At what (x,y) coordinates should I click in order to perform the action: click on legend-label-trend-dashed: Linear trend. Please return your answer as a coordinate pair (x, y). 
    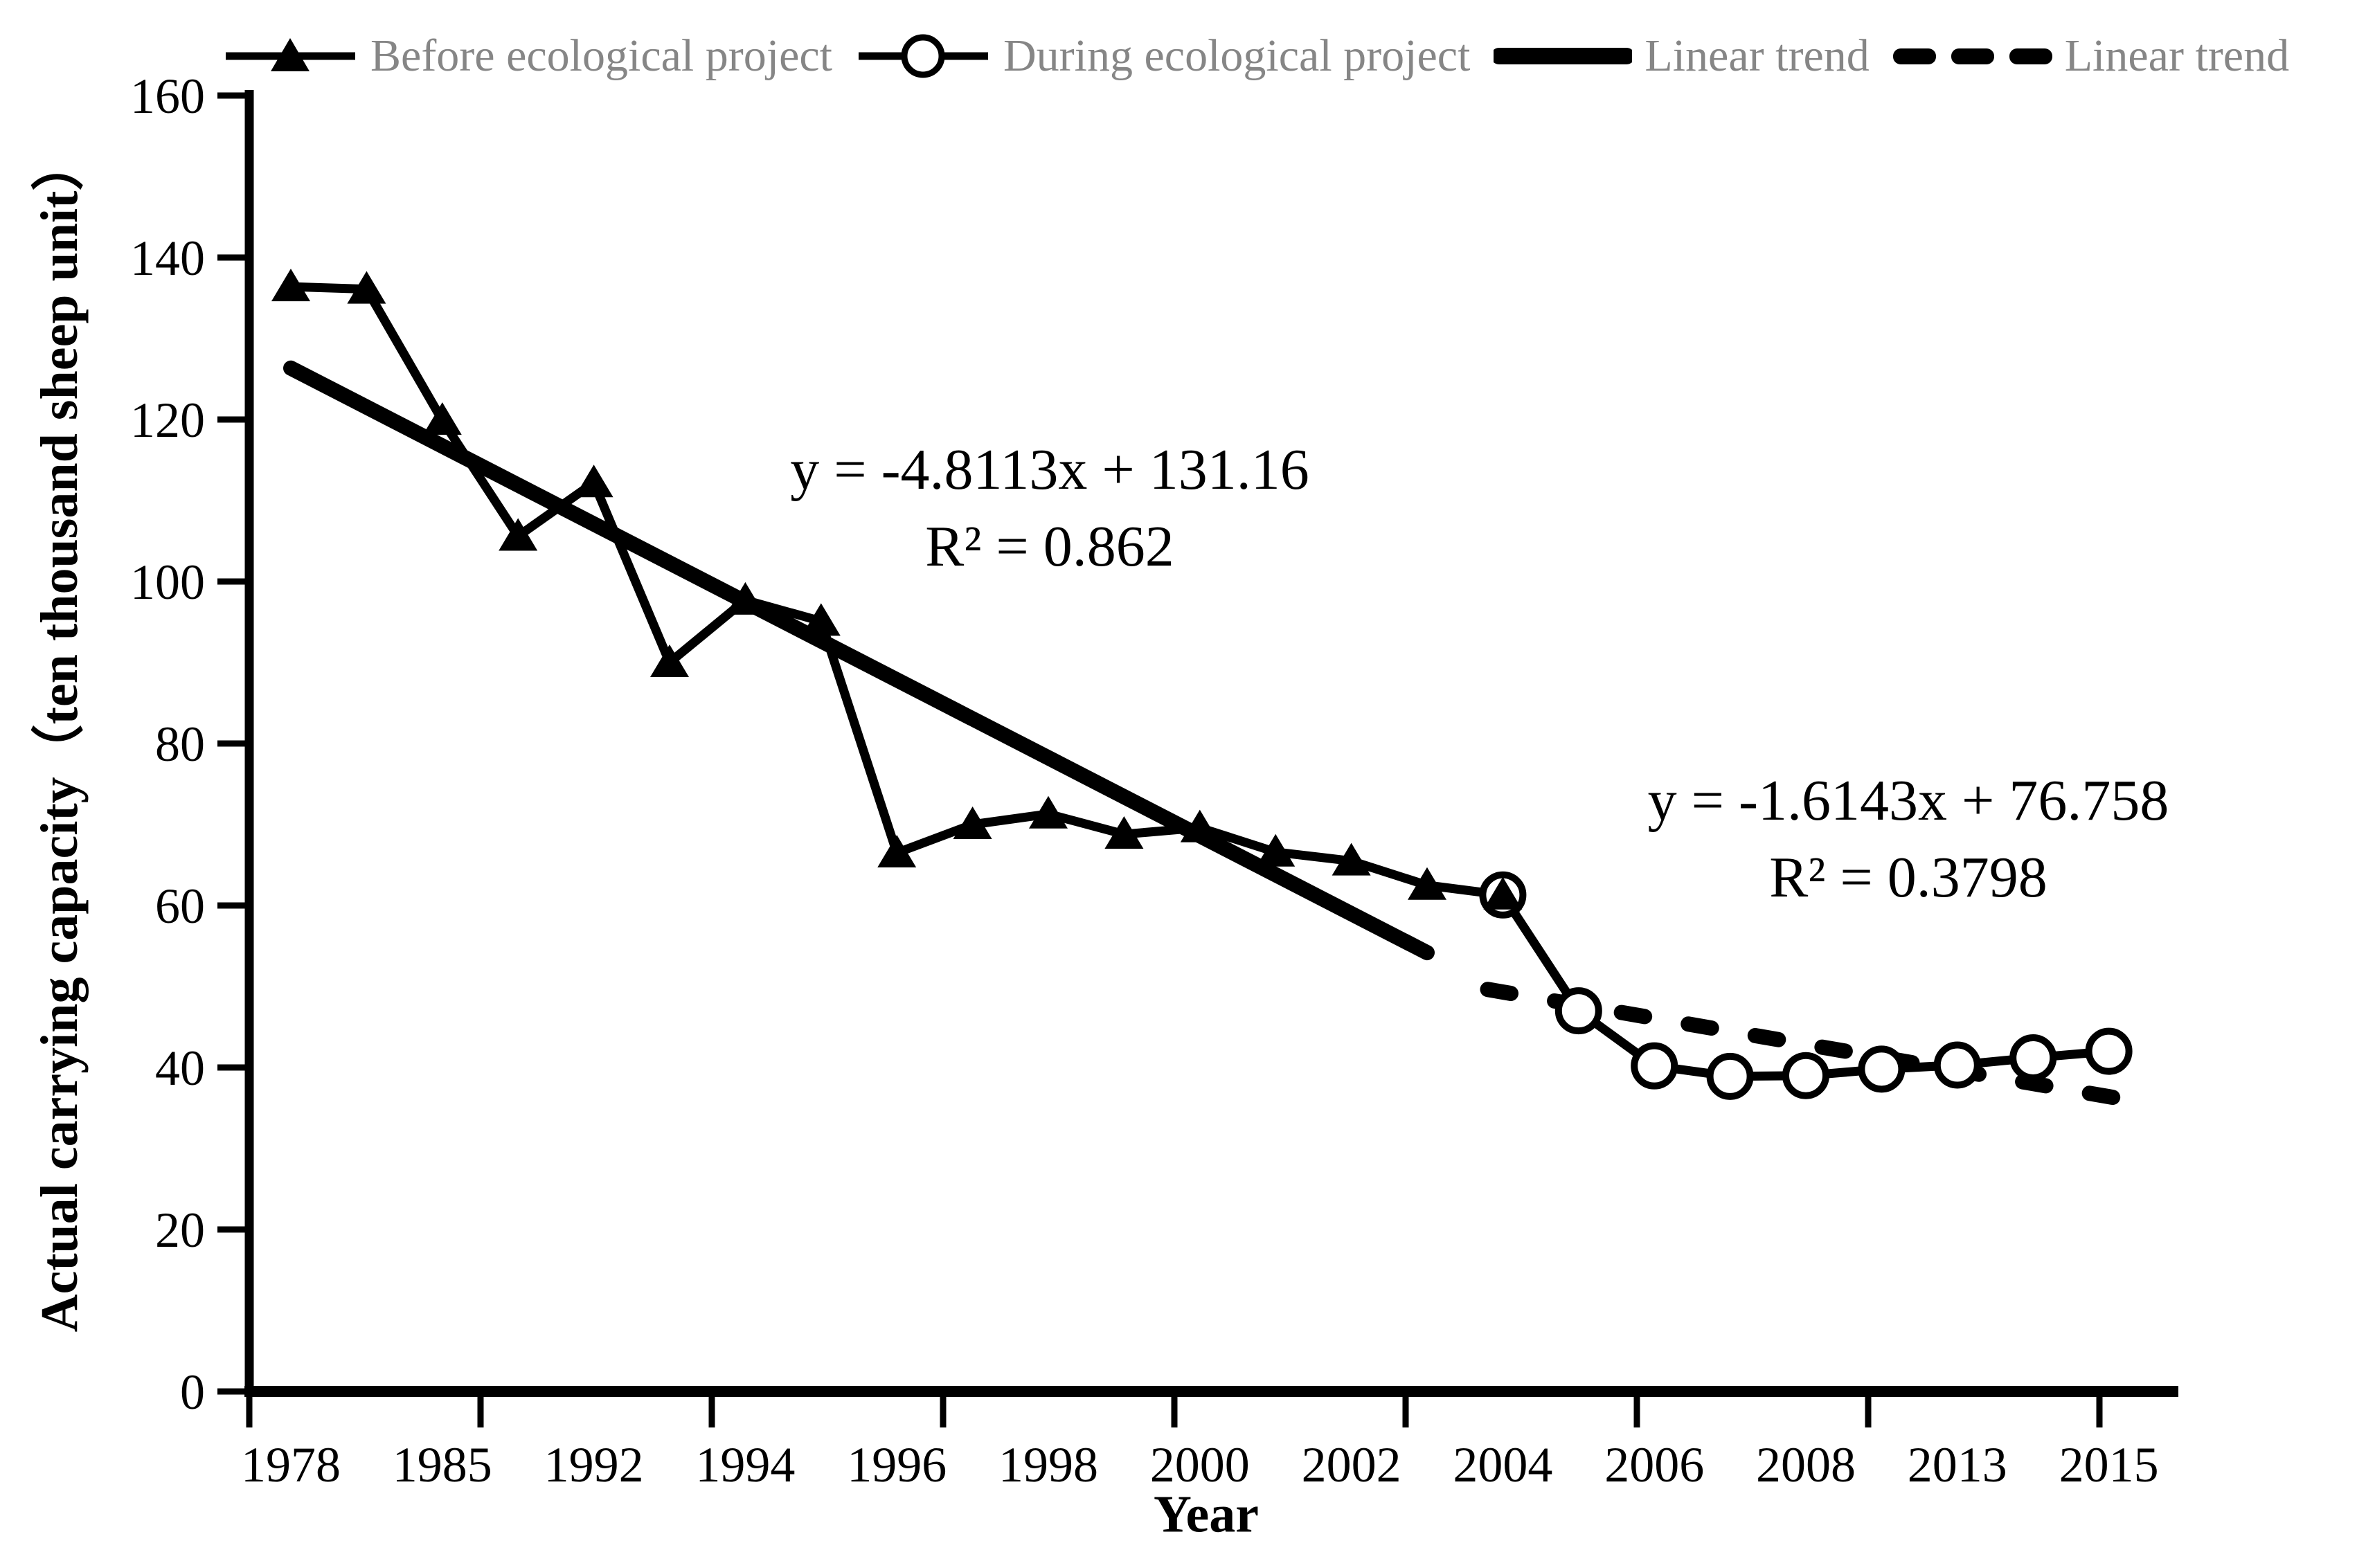
    Looking at the image, I should click on (2177, 55).